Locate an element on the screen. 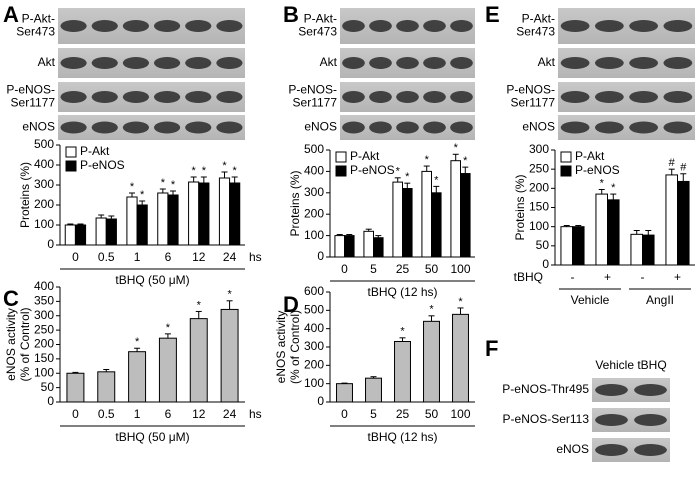 This screenshot has width=700, height=482. x-tick-label: 5 is located at coordinates (373, 414).